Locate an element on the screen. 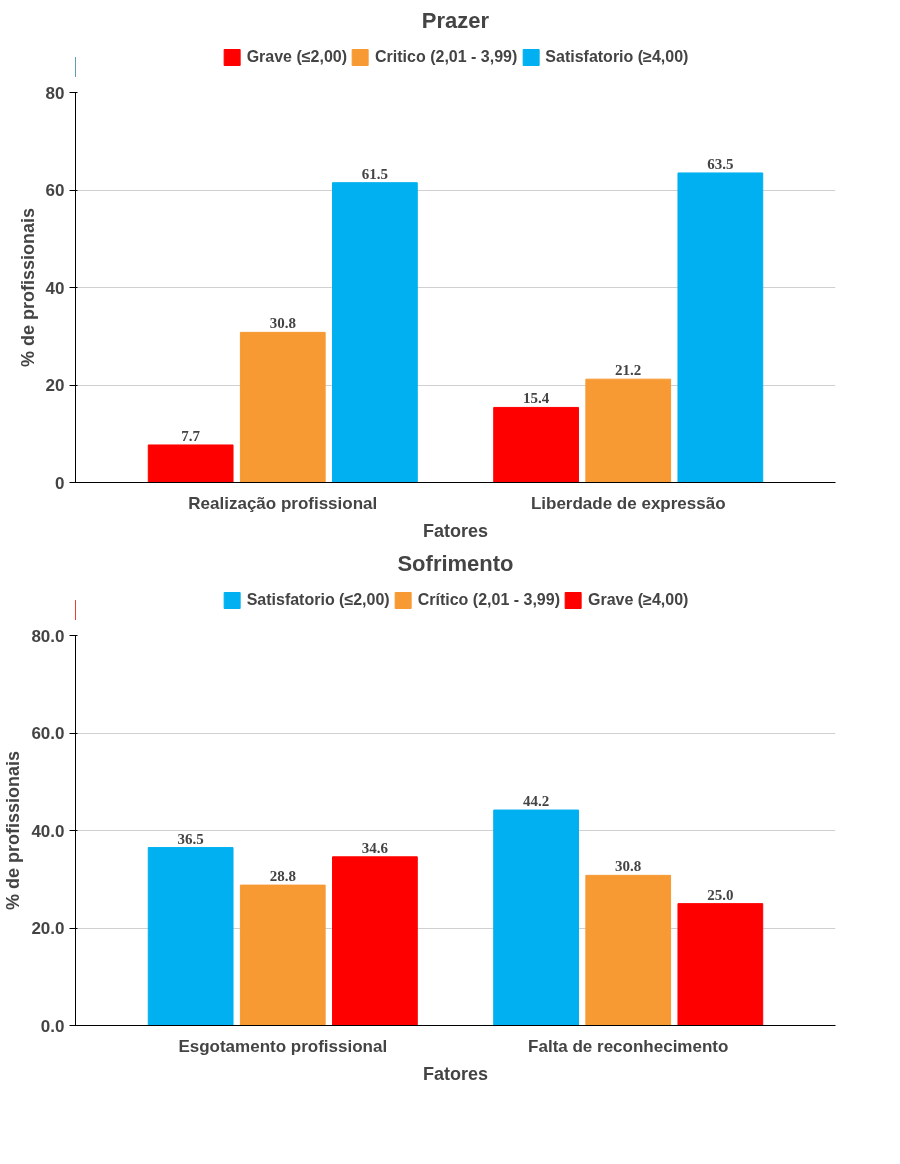 The width and height of the screenshot is (900, 1164). y-tick-label: 40.0 is located at coordinates (48, 831).